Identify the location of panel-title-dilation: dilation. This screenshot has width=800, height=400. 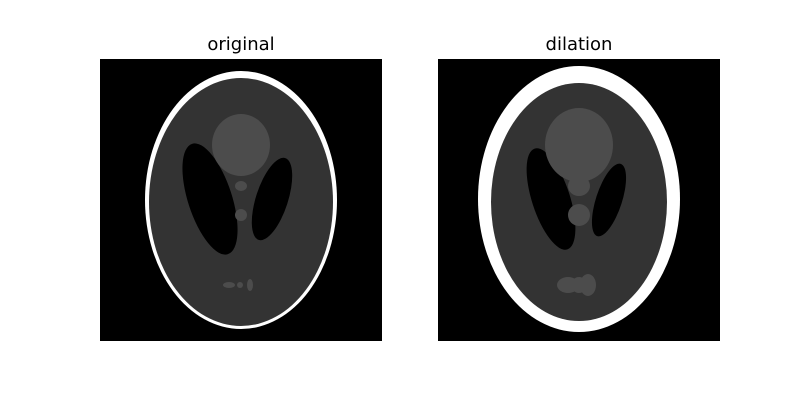
(579, 44).